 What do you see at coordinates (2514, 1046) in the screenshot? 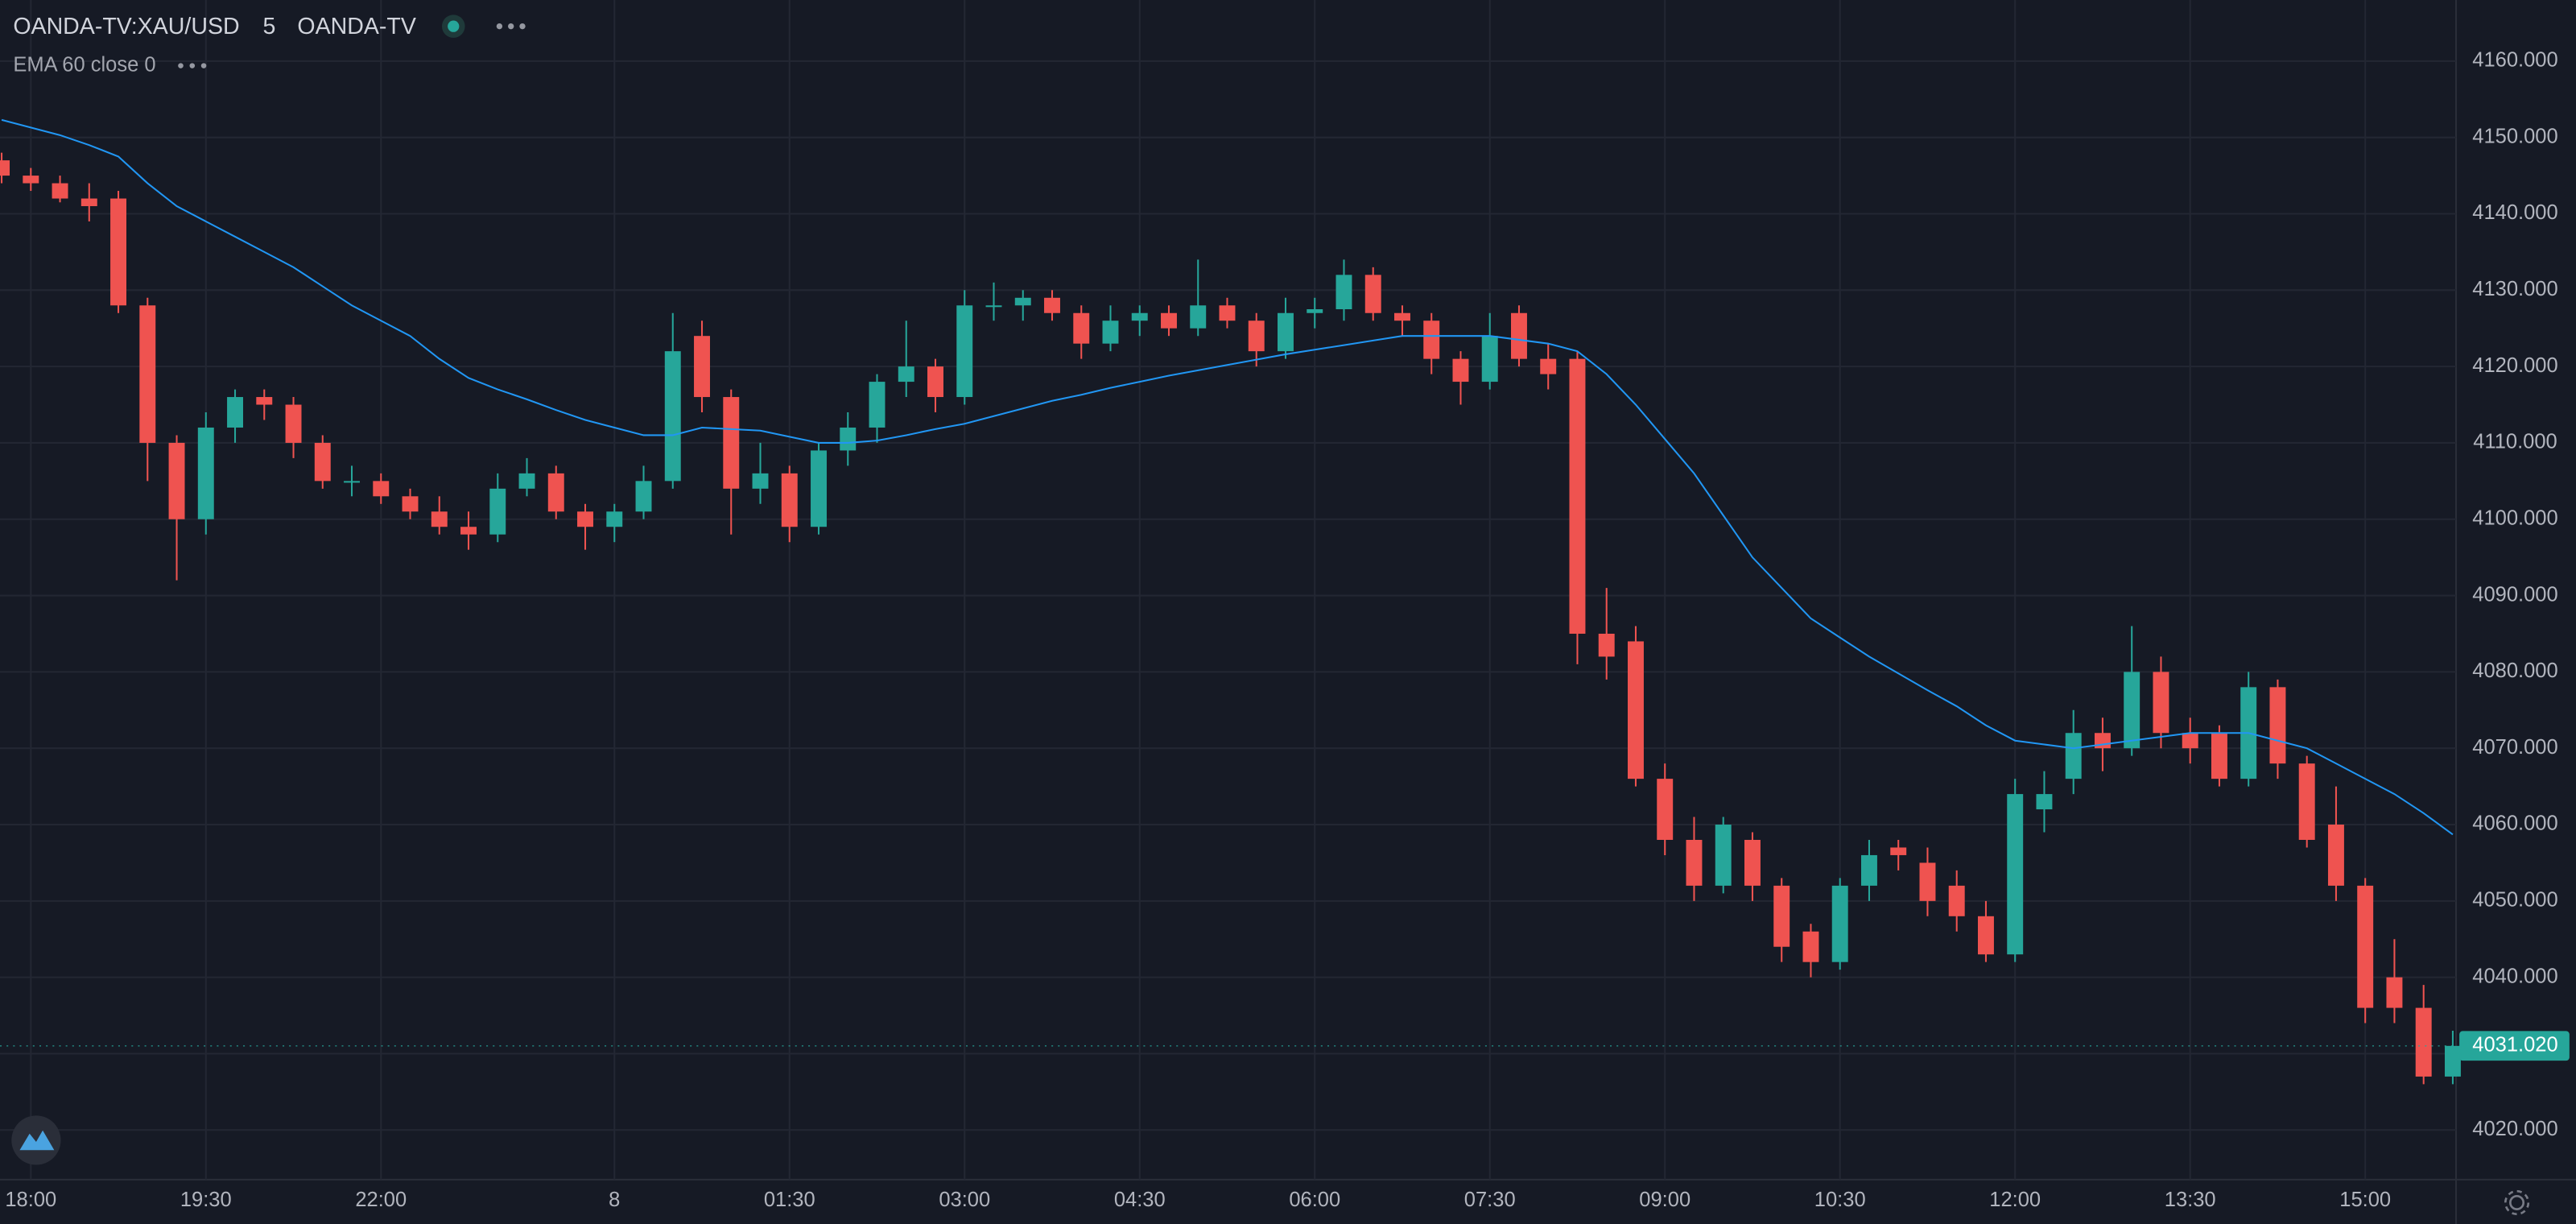
I see `last-price-badge` at bounding box center [2514, 1046].